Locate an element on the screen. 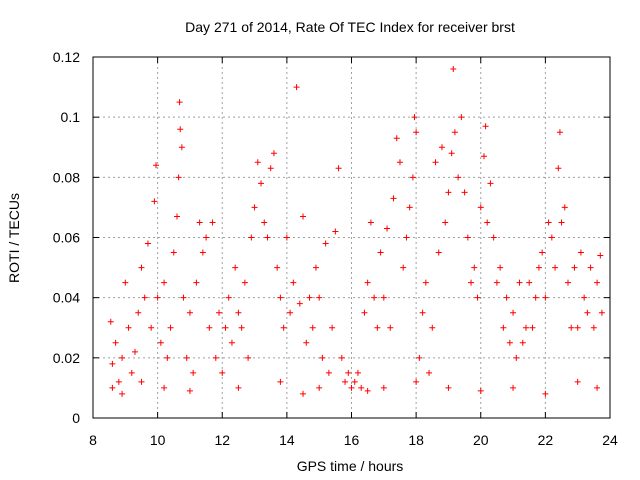 The image size is (640, 480). y-tick-label: 0.06 is located at coordinates (66, 238).